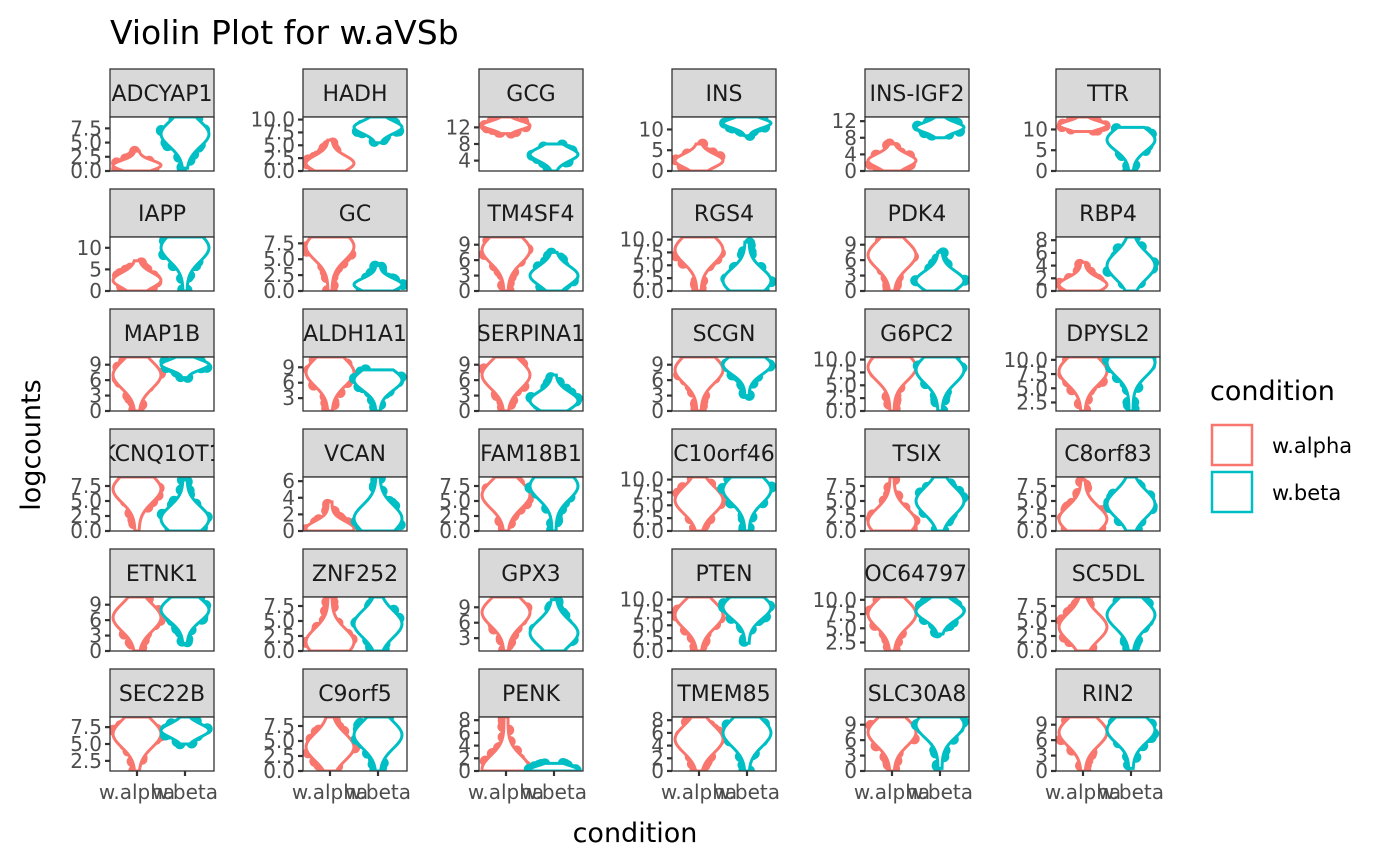  What do you see at coordinates (354, 94) in the screenshot?
I see `facet-strip-label: HADH` at bounding box center [354, 94].